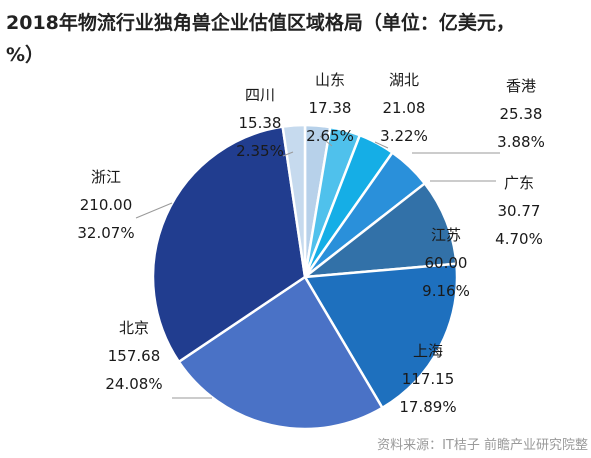  What do you see at coordinates (428, 379) in the screenshot?
I see `slice-label-value: 117.15` at bounding box center [428, 379].